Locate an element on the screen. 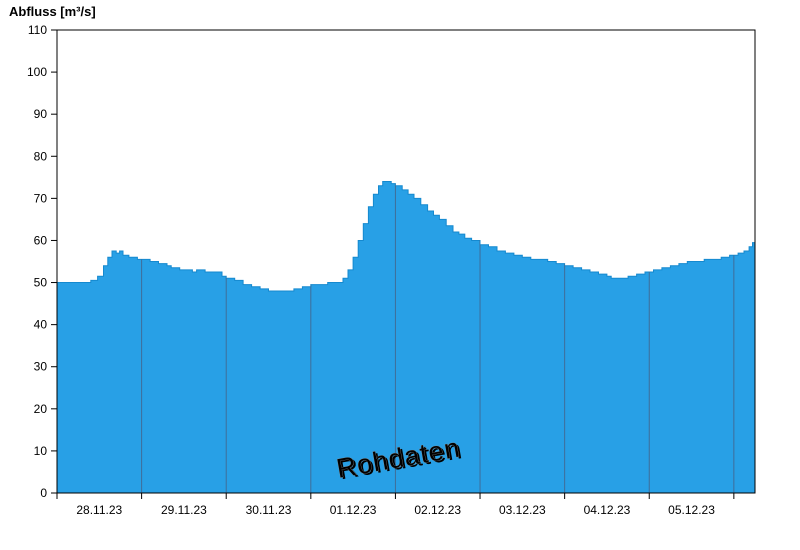  x-tick-label: 30.11.23 is located at coordinates (269, 510).